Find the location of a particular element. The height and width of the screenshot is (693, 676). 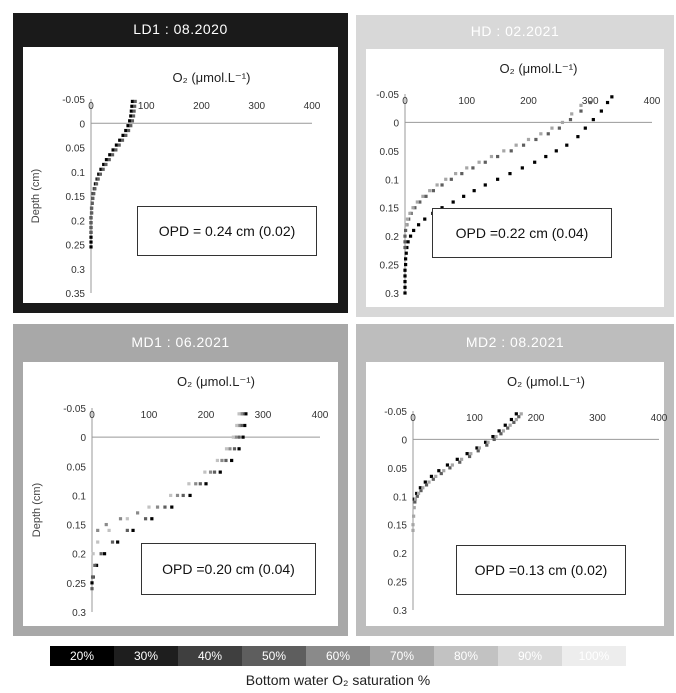

y-tick-label: 0.2 is located at coordinates (79, 555).